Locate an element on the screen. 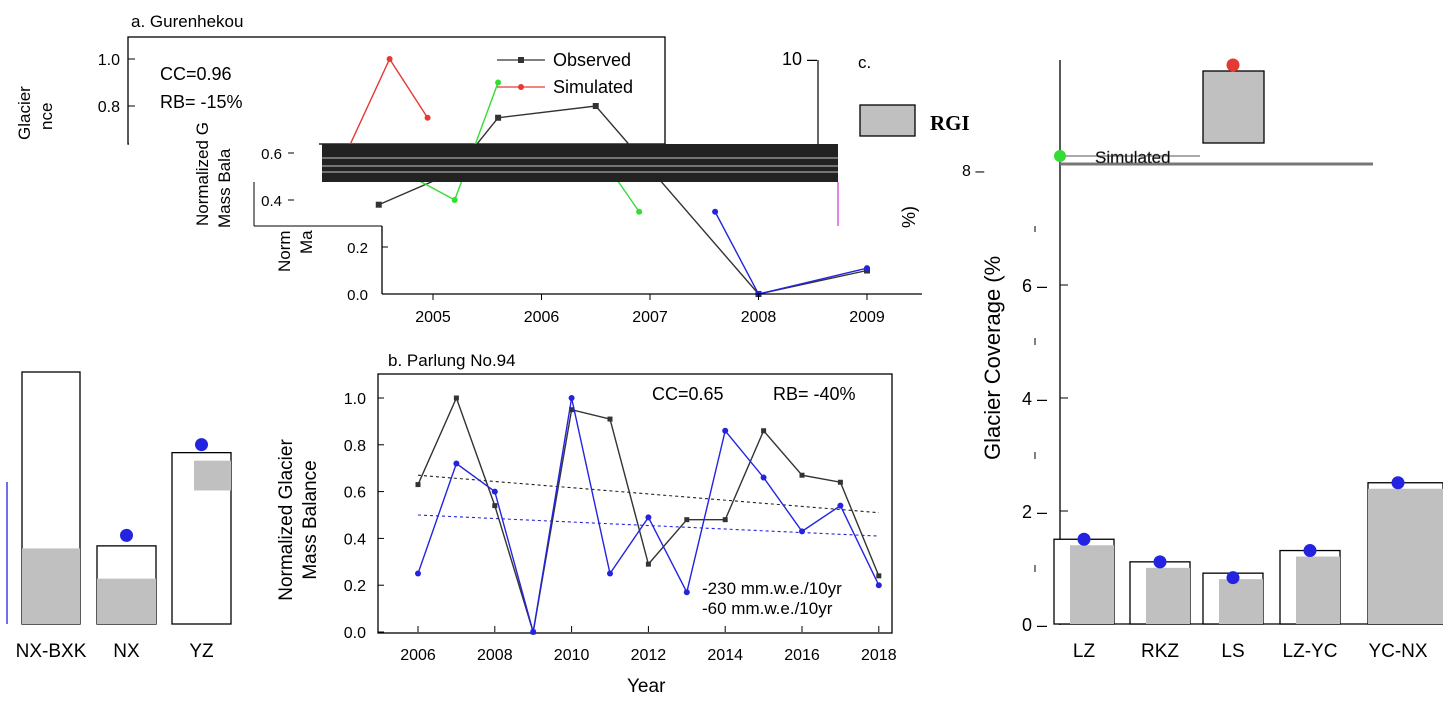 The height and width of the screenshot is (702, 1443). panel-a-rb: RB= -15% is located at coordinates (201, 102).